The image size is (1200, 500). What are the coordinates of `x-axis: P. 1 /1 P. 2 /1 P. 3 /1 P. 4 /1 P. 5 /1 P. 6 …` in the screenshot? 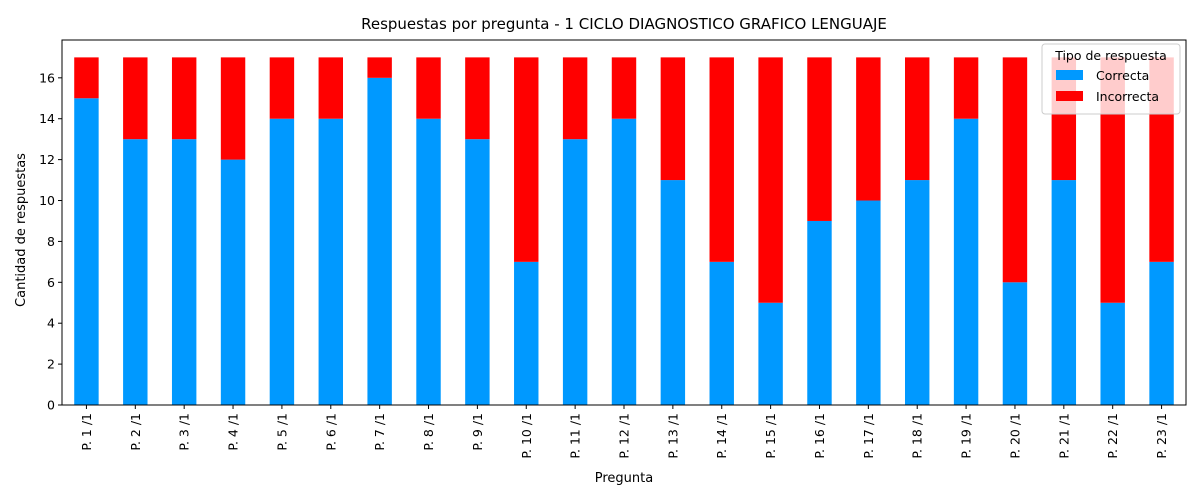 It's located at (624, 432).